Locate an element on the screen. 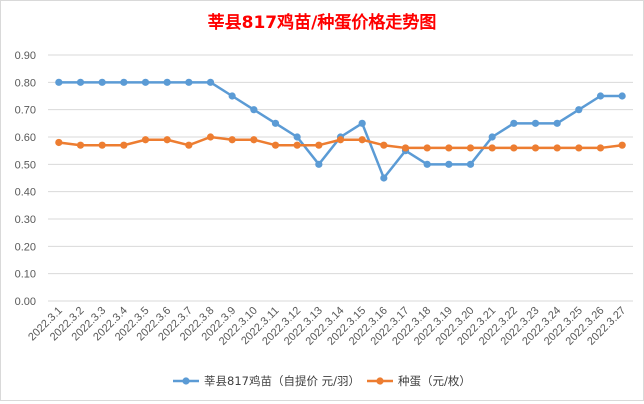  legend-item: 种蛋（元/枚） is located at coordinates (419, 381).